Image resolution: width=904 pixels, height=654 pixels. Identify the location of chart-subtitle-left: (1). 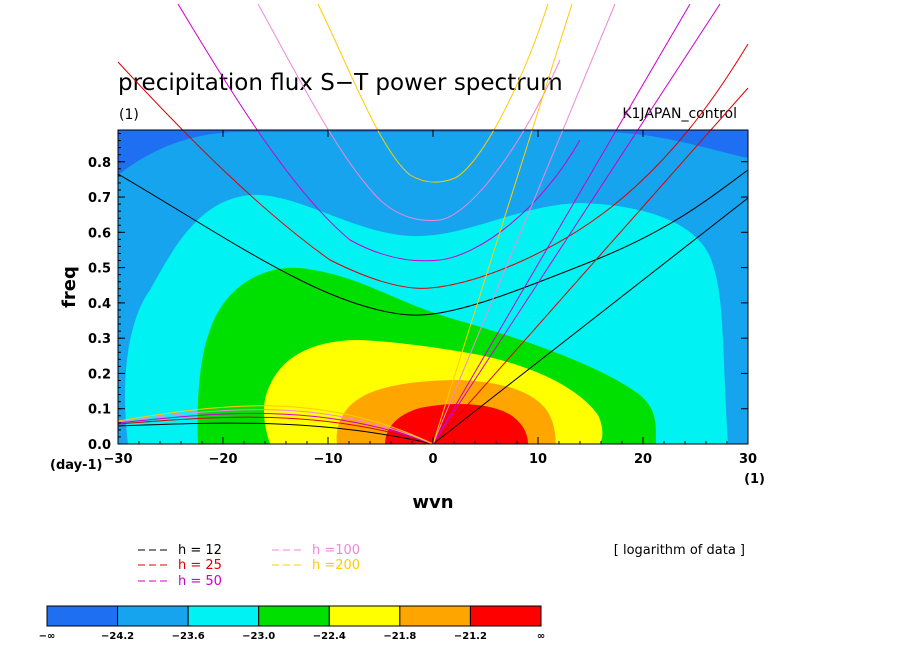
(129, 115).